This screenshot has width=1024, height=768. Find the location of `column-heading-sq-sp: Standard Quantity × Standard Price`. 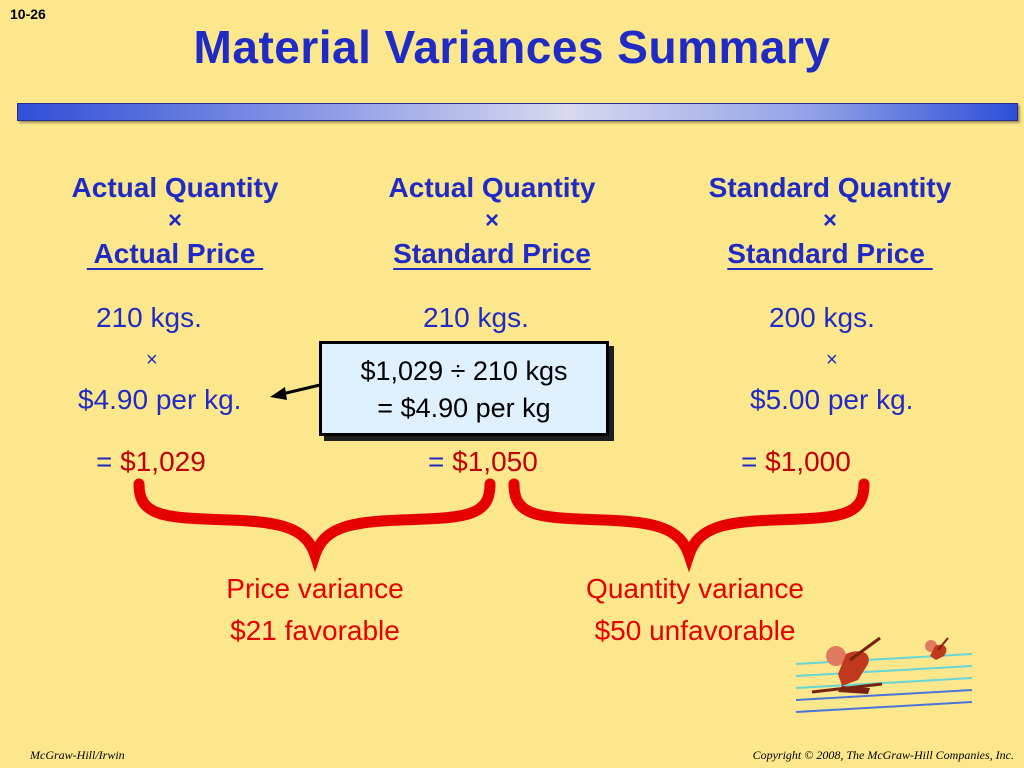

column-heading-sq-sp: Standard Quantity × Standard Price is located at coordinates (830, 220).